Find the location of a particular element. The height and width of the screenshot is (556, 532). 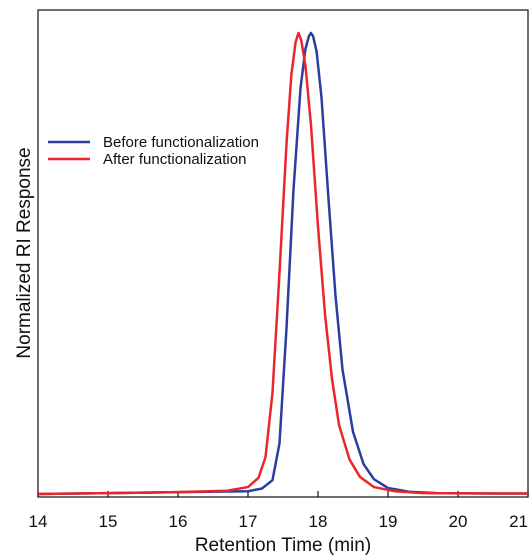

x-tick-label-21: 21 is located at coordinates (518, 521).